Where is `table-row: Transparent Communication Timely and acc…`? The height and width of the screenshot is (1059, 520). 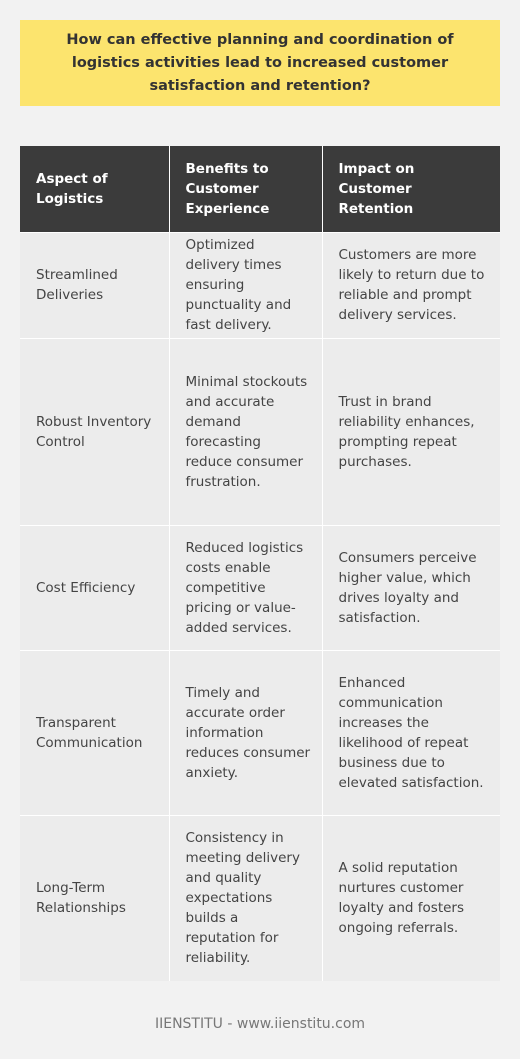
table-row: Transparent Communication Timely and acc… is located at coordinates (260, 732).